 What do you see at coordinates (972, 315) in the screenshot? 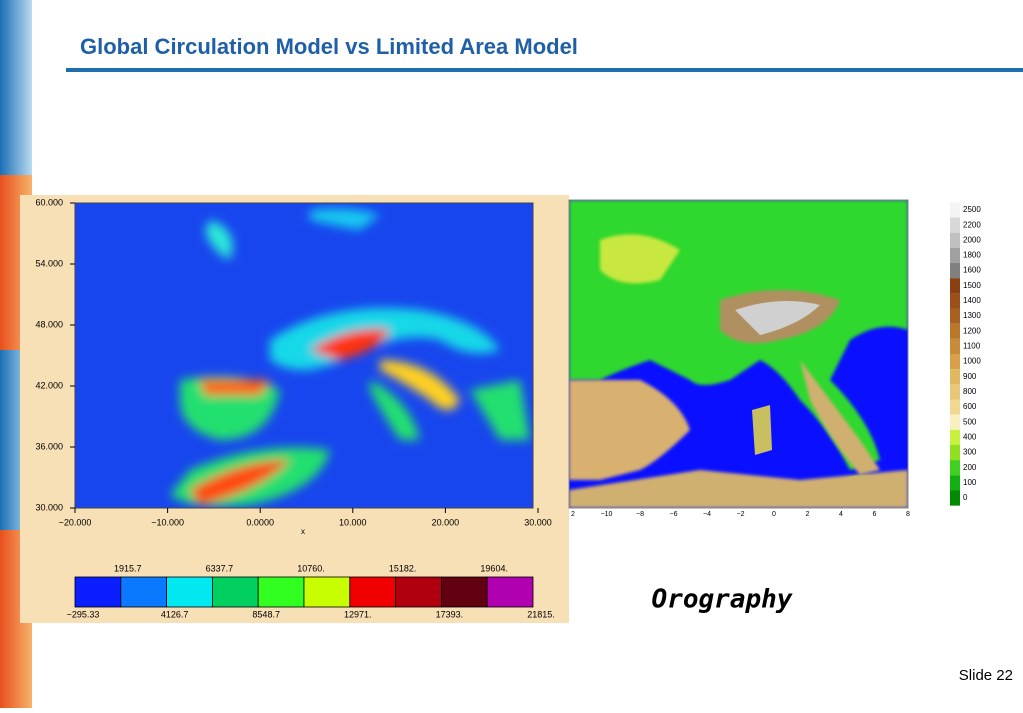
I see `legend-label: 1300` at bounding box center [972, 315].